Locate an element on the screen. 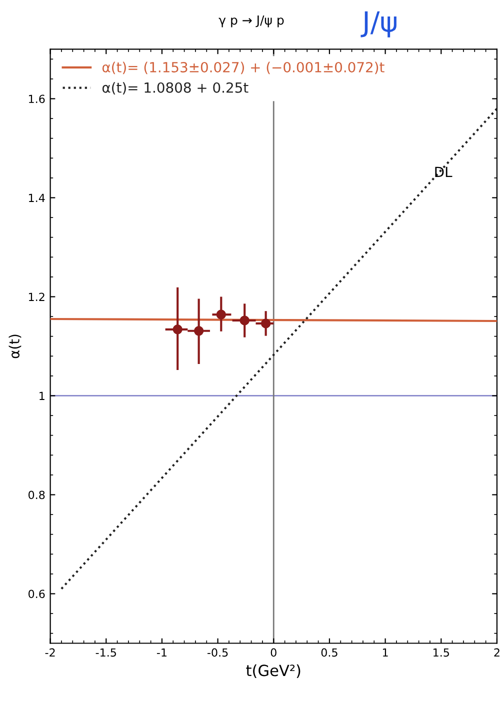 The image size is (503, 703). x-tick-label: -0.5 is located at coordinates (218, 652).